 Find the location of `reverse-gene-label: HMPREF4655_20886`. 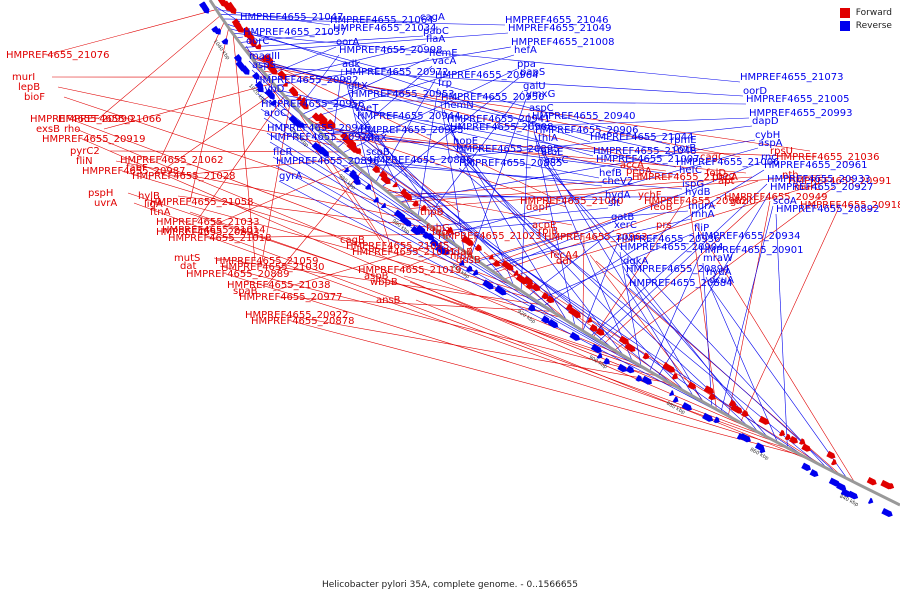

reverse-gene-label: HMPREF4655_20886 is located at coordinates (420, 160).